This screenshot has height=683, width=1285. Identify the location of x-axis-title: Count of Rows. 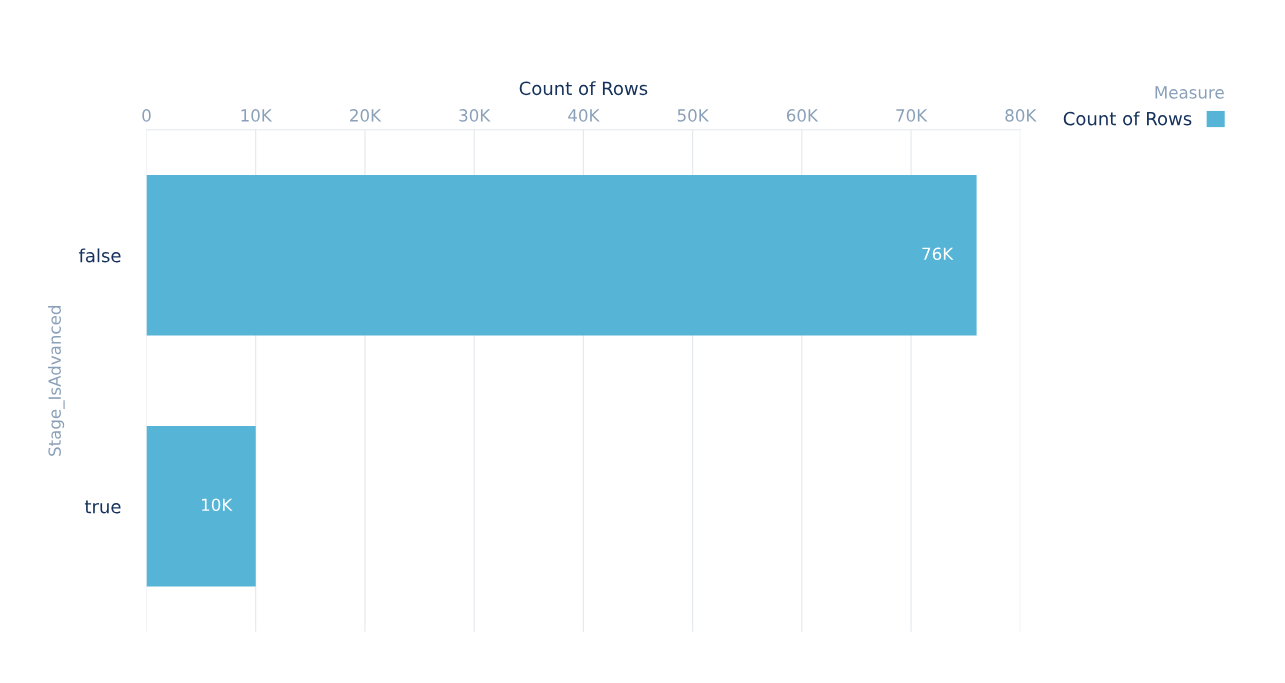
(583, 88).